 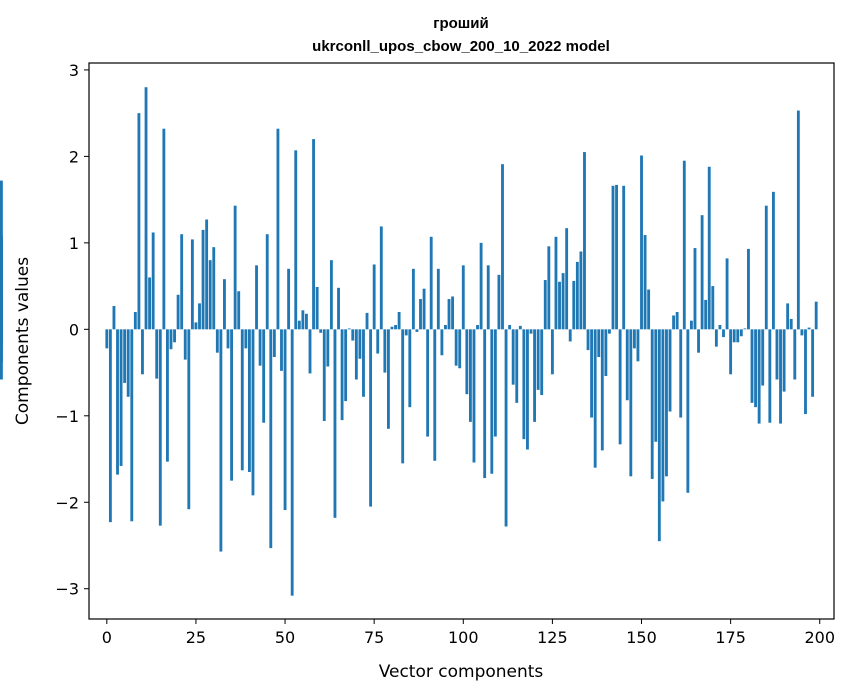 What do you see at coordinates (74, 70) in the screenshot?
I see `y-tick-label: 3` at bounding box center [74, 70].